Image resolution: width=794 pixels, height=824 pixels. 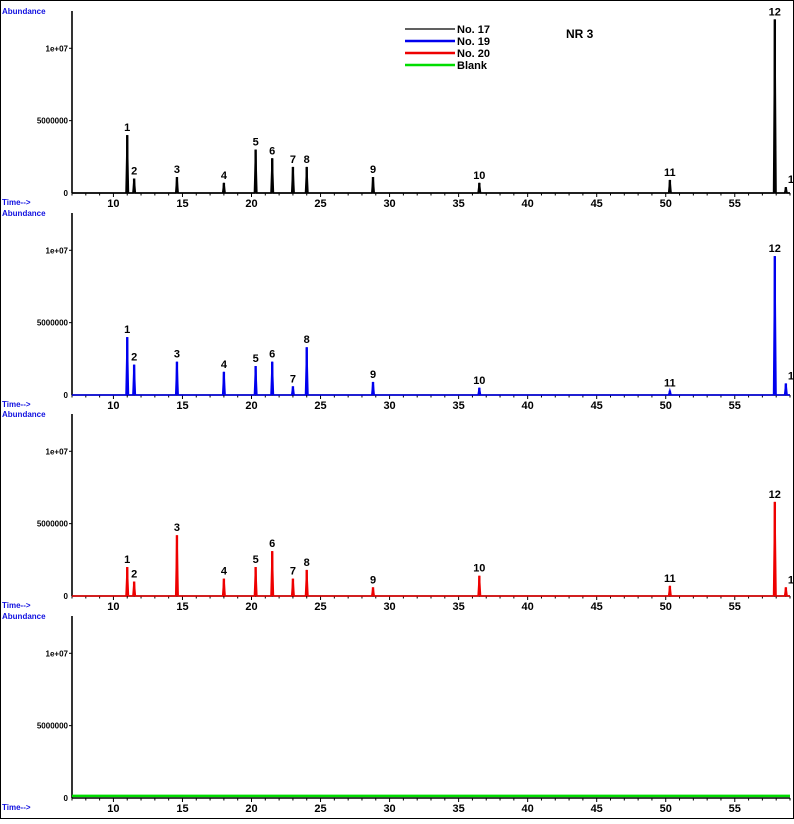 What do you see at coordinates (580, 34) in the screenshot?
I see `chart-title: NR 3` at bounding box center [580, 34].